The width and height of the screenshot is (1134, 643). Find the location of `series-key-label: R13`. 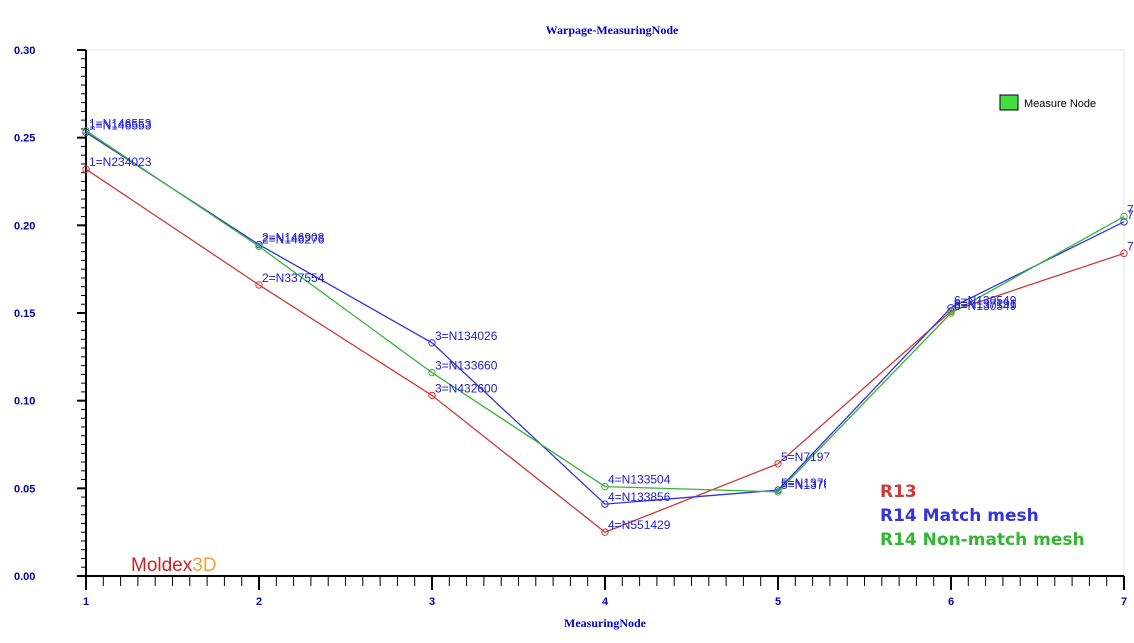

series-key-label: R13 is located at coordinates (898, 492).